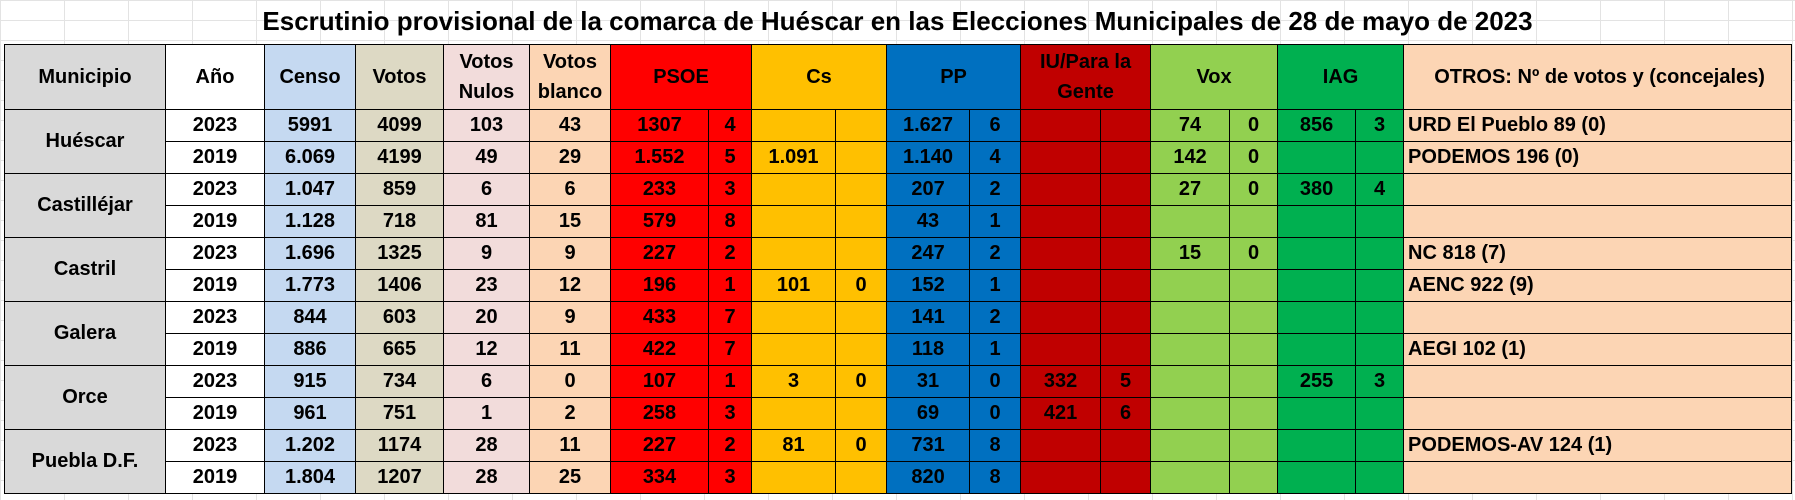 The width and height of the screenshot is (1795, 500). I want to click on nulos-cell: 9, so click(486, 253).